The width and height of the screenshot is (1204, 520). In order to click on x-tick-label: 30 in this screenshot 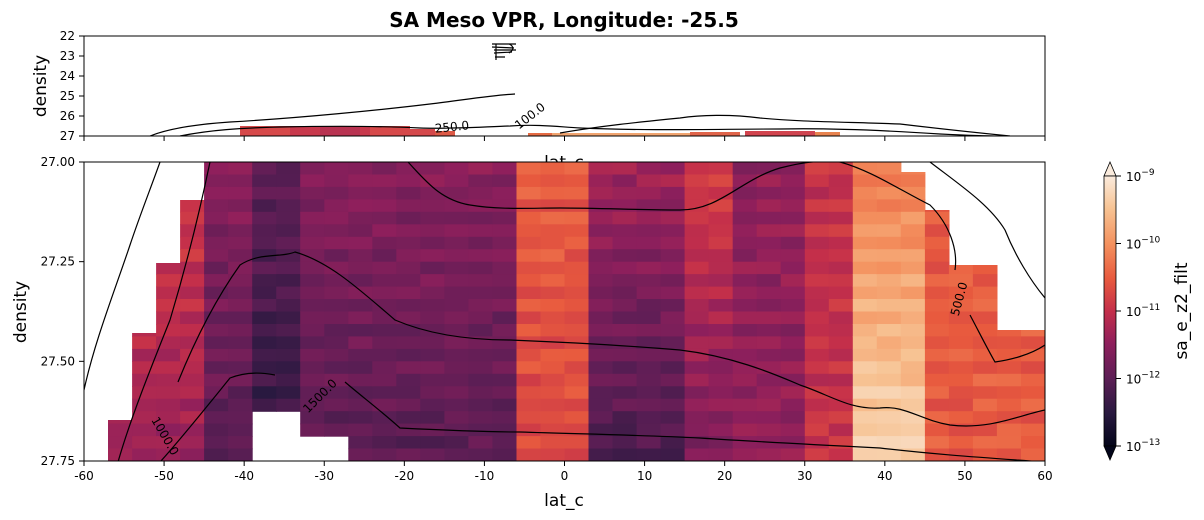, I will do `click(804, 476)`.